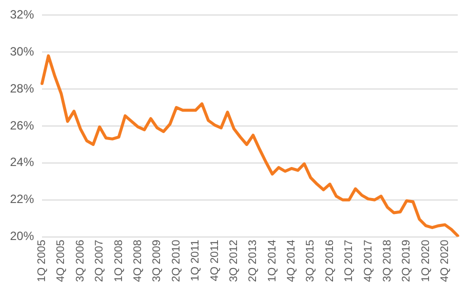 This screenshot has width=474, height=285. I want to click on y-tick-label: 30%, so click(22, 51).